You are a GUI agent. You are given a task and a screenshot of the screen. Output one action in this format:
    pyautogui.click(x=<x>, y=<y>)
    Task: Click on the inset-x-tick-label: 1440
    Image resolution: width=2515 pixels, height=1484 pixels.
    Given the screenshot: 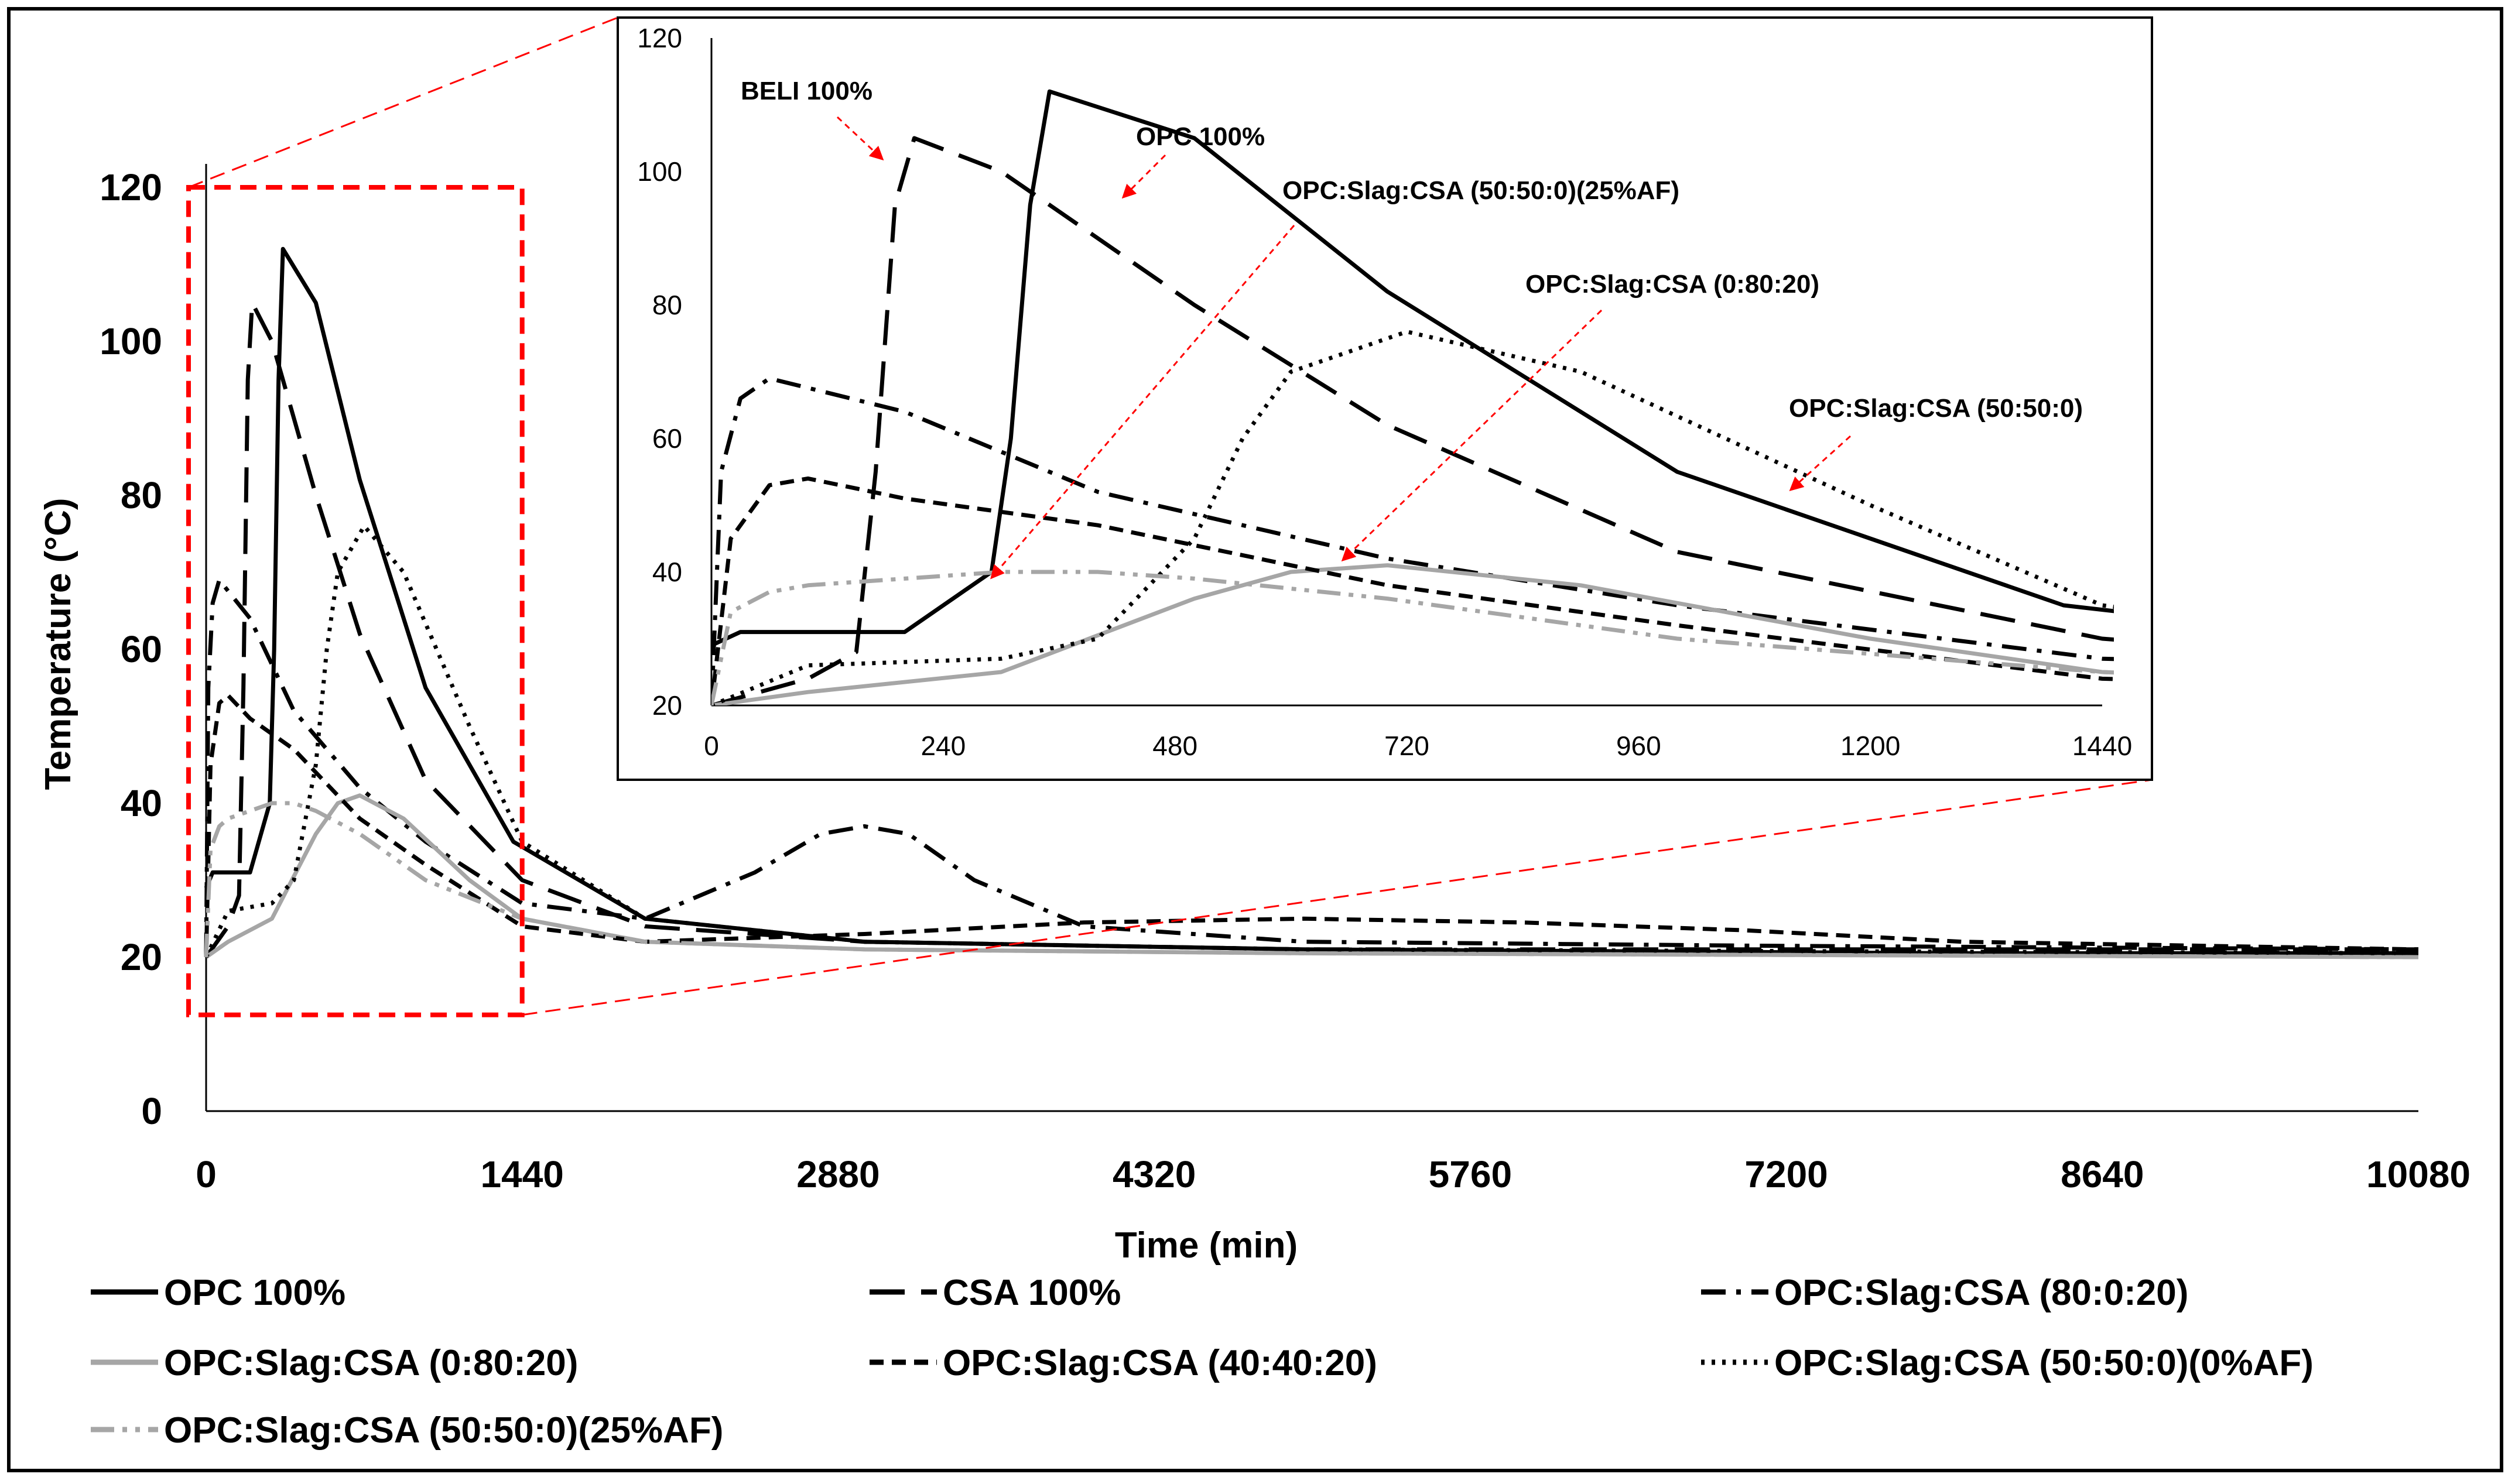 What is the action you would take?
    pyautogui.click(x=2102, y=746)
    